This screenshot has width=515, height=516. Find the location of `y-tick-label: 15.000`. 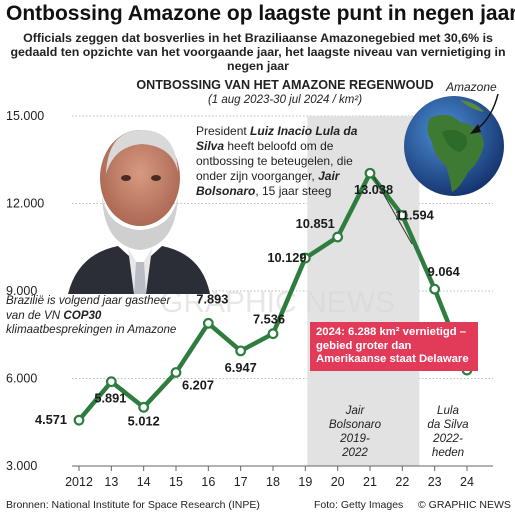

y-tick-label: 15.000 is located at coordinates (25, 116).